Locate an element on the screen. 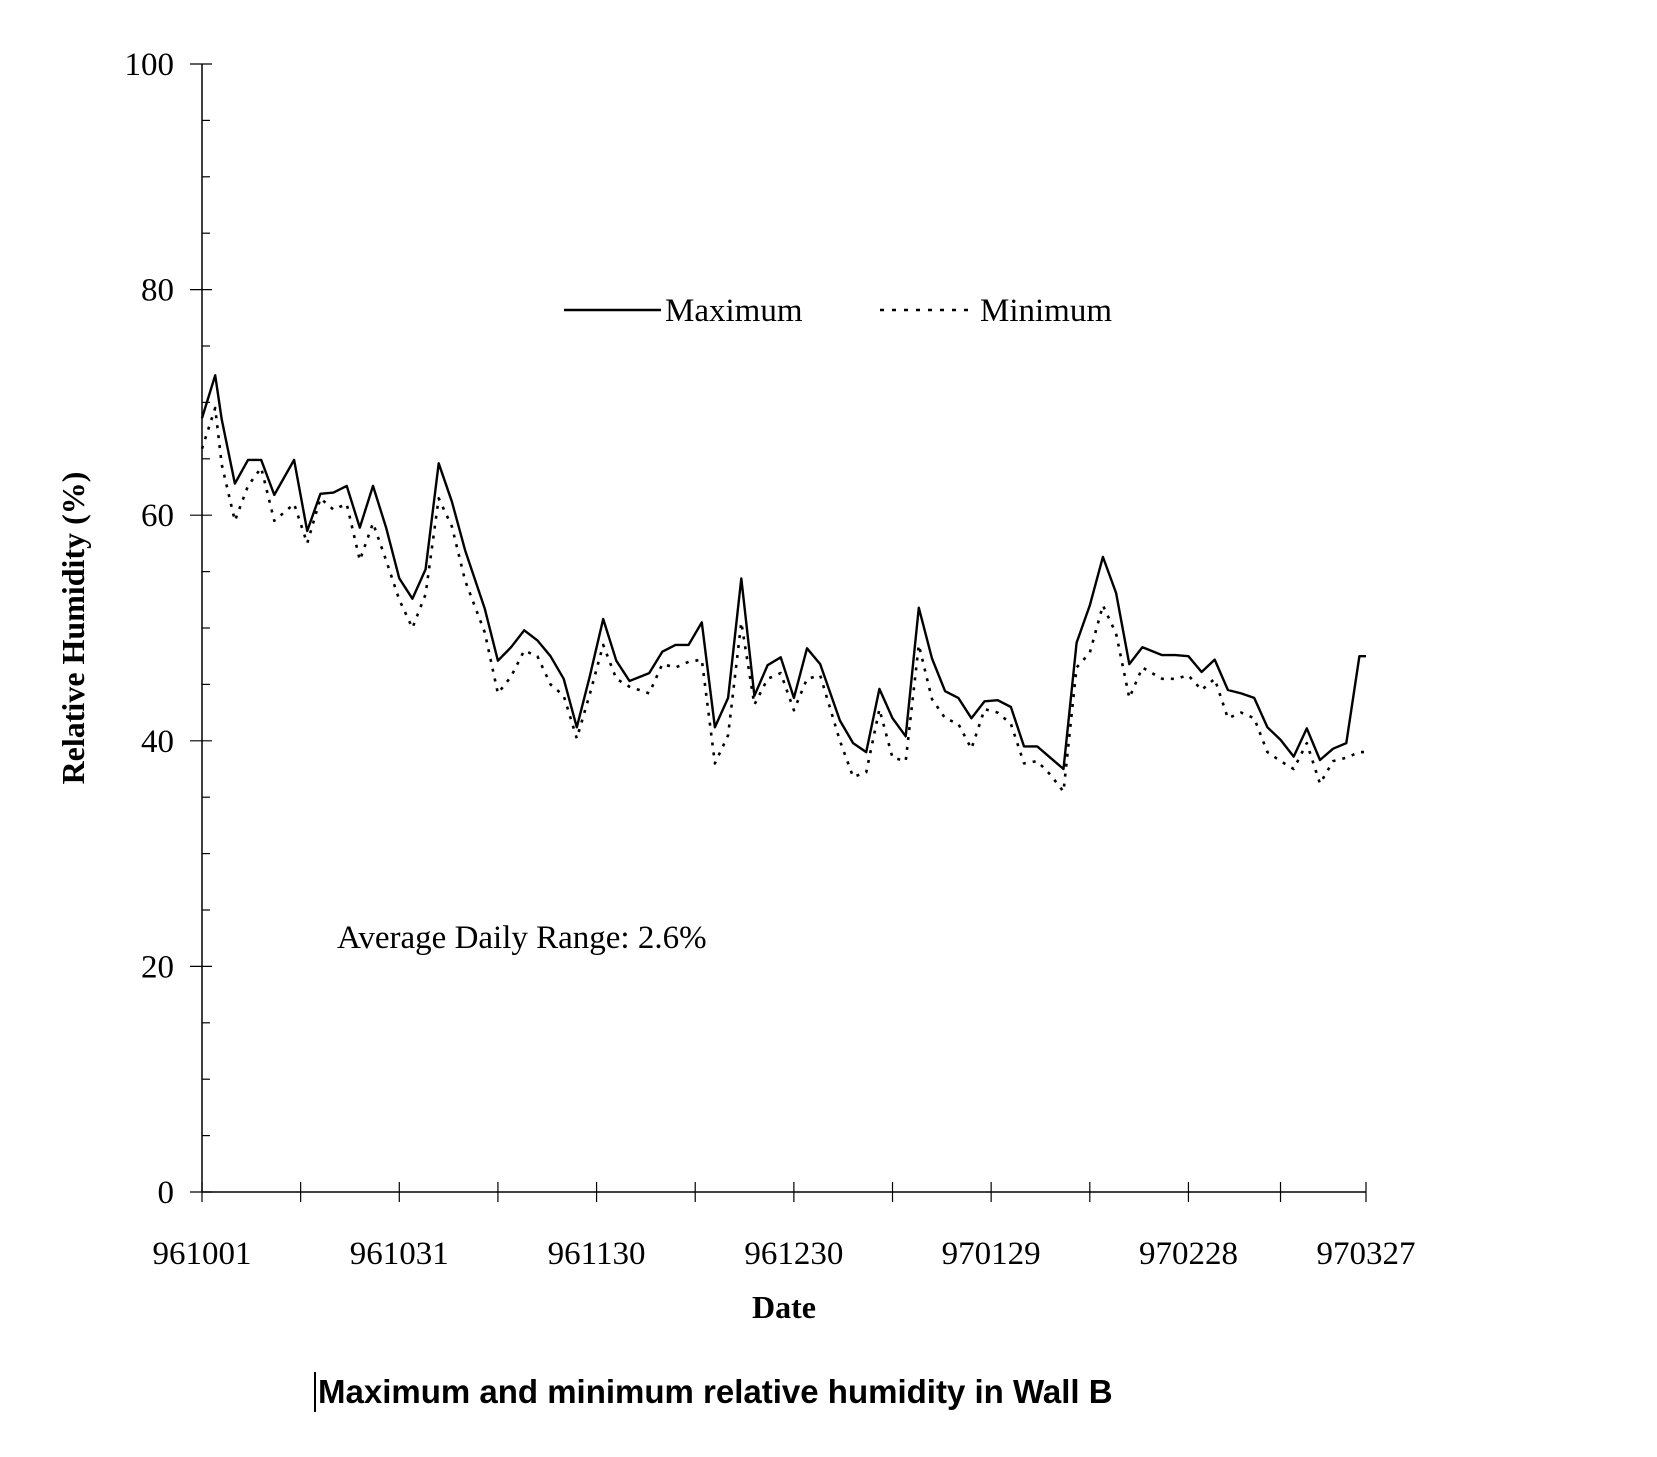  y-tick-label: 60 is located at coordinates (157, 516).